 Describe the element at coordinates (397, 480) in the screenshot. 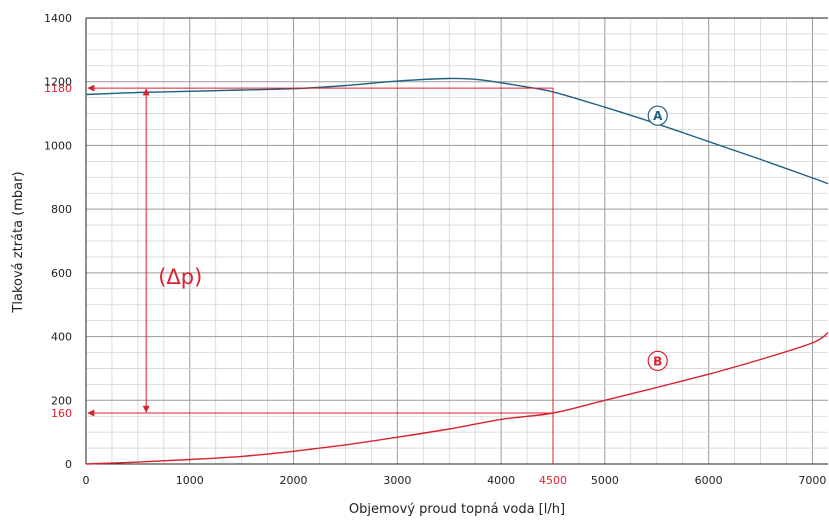

I see `x-tick-label: 3000` at that location.